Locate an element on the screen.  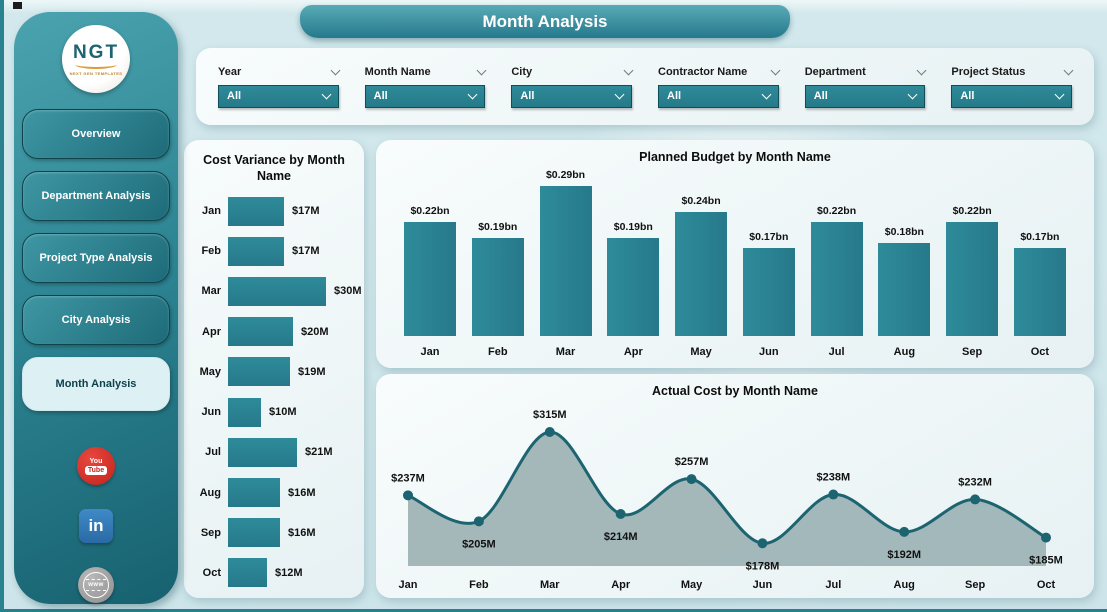
x-axis-label: Aug is located at coordinates (904, 352).